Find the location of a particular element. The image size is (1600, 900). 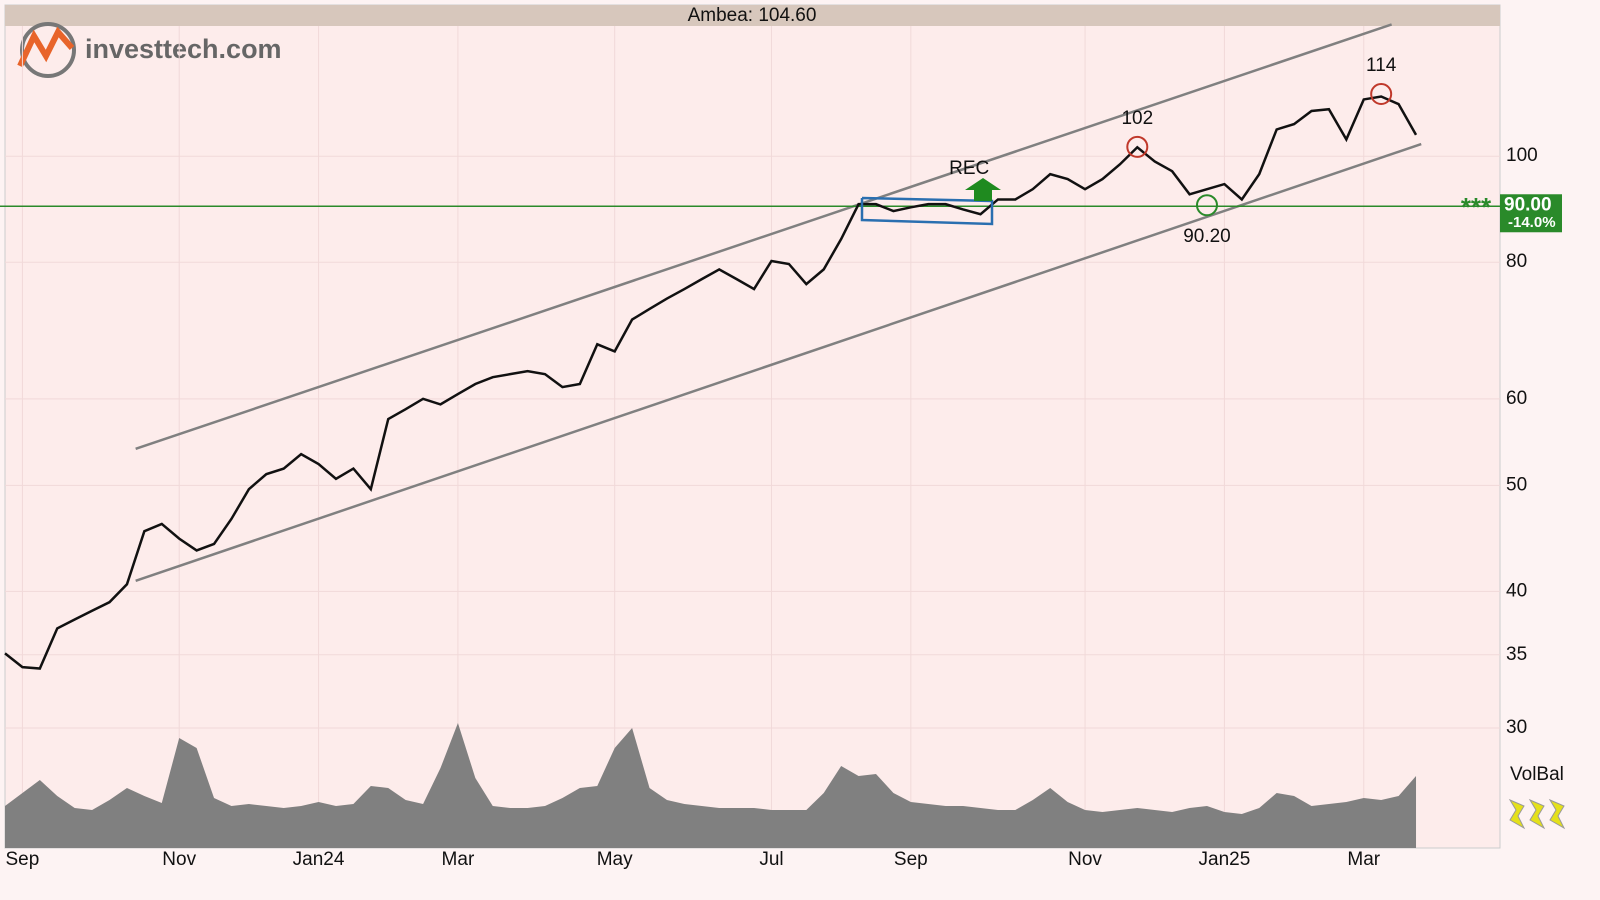

volbal-arrows is located at coordinates (1537, 814).